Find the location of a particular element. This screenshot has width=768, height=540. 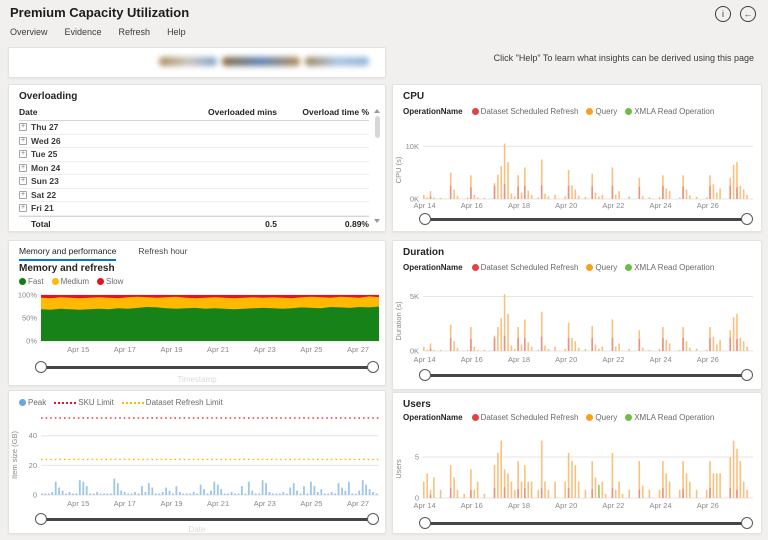

table-row: + Sat 22 is located at coordinates (194, 195).